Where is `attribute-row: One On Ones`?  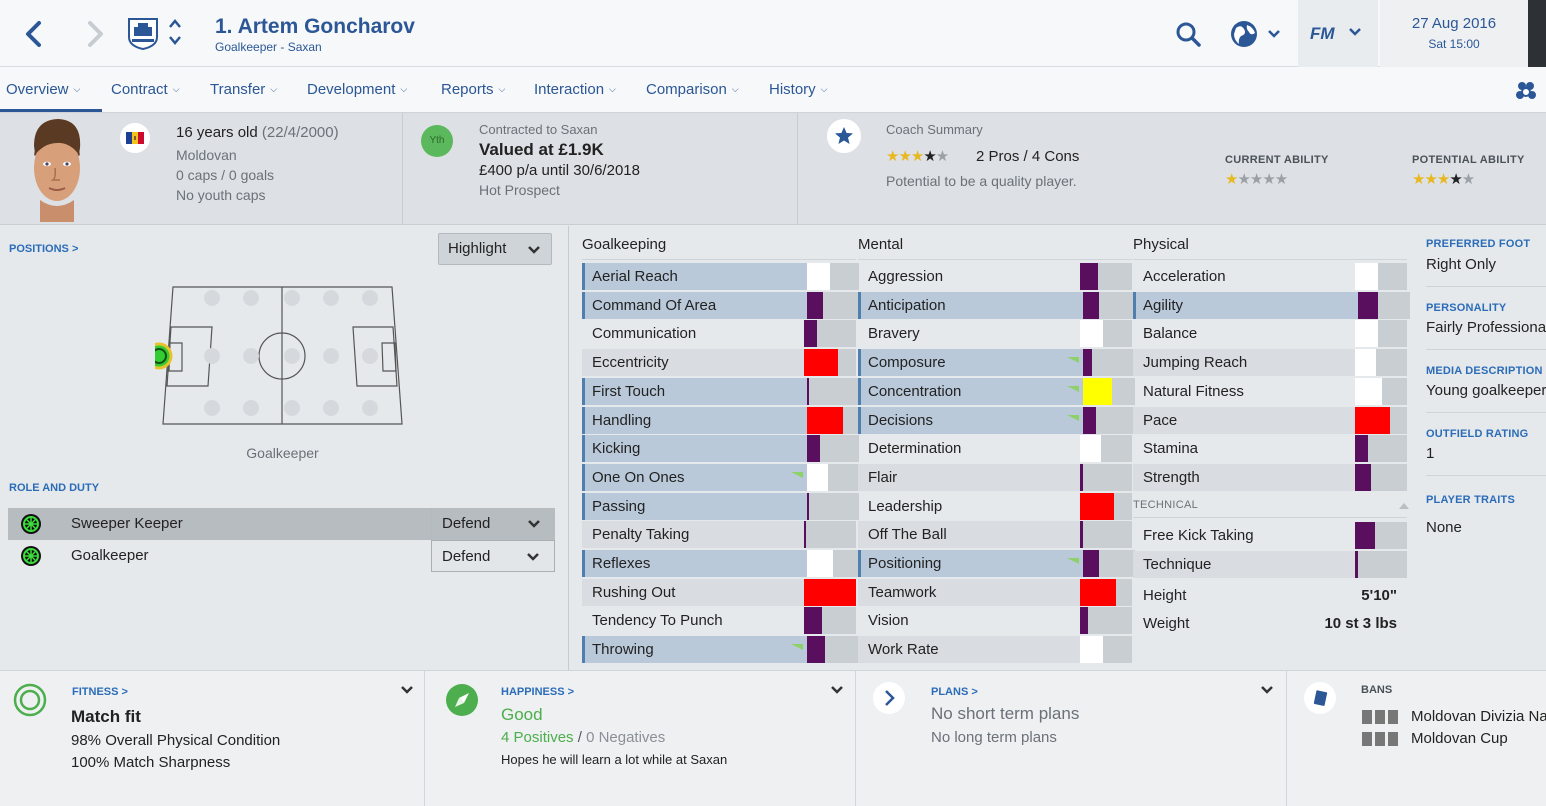
attribute-row: One On Ones is located at coordinates (720, 477).